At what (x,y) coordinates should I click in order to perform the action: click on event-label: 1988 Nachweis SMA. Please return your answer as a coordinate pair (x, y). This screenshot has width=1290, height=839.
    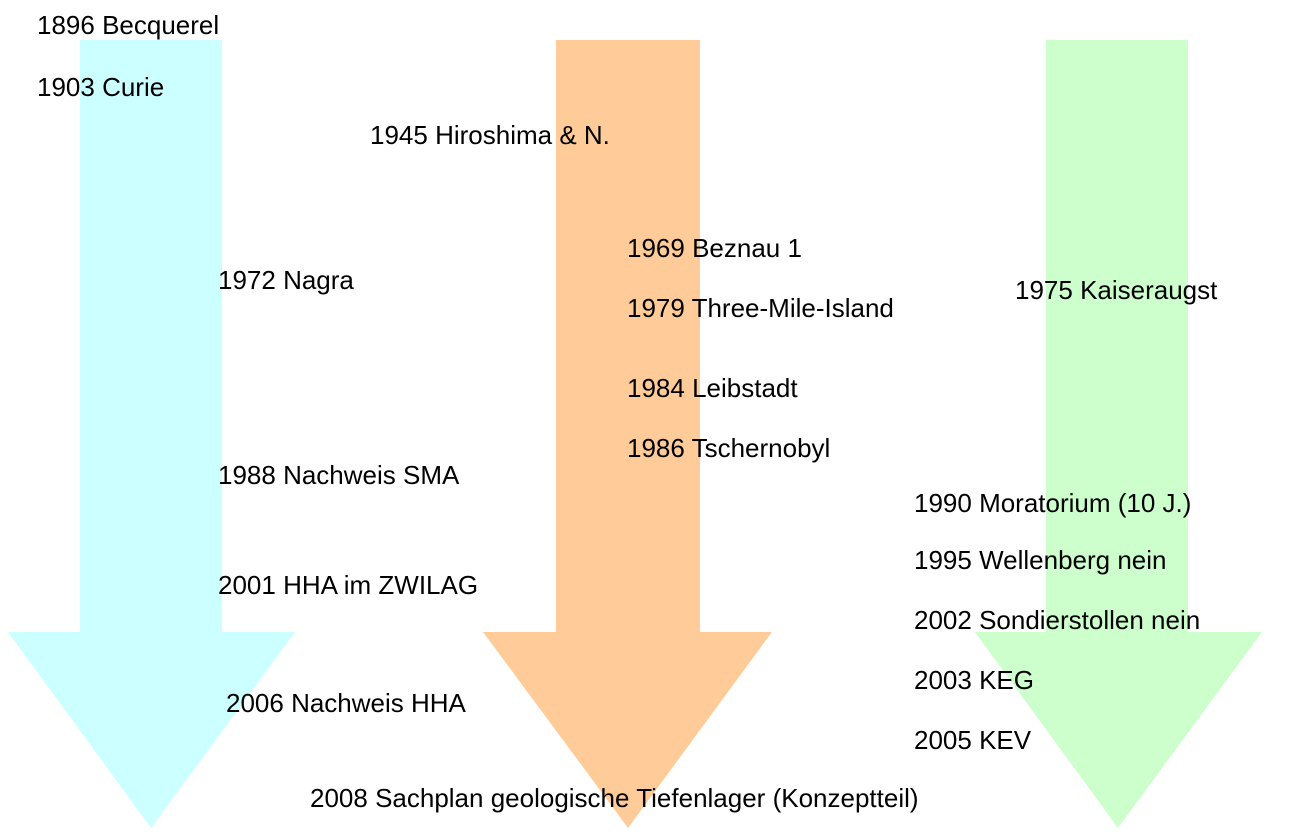
    Looking at the image, I should click on (339, 475).